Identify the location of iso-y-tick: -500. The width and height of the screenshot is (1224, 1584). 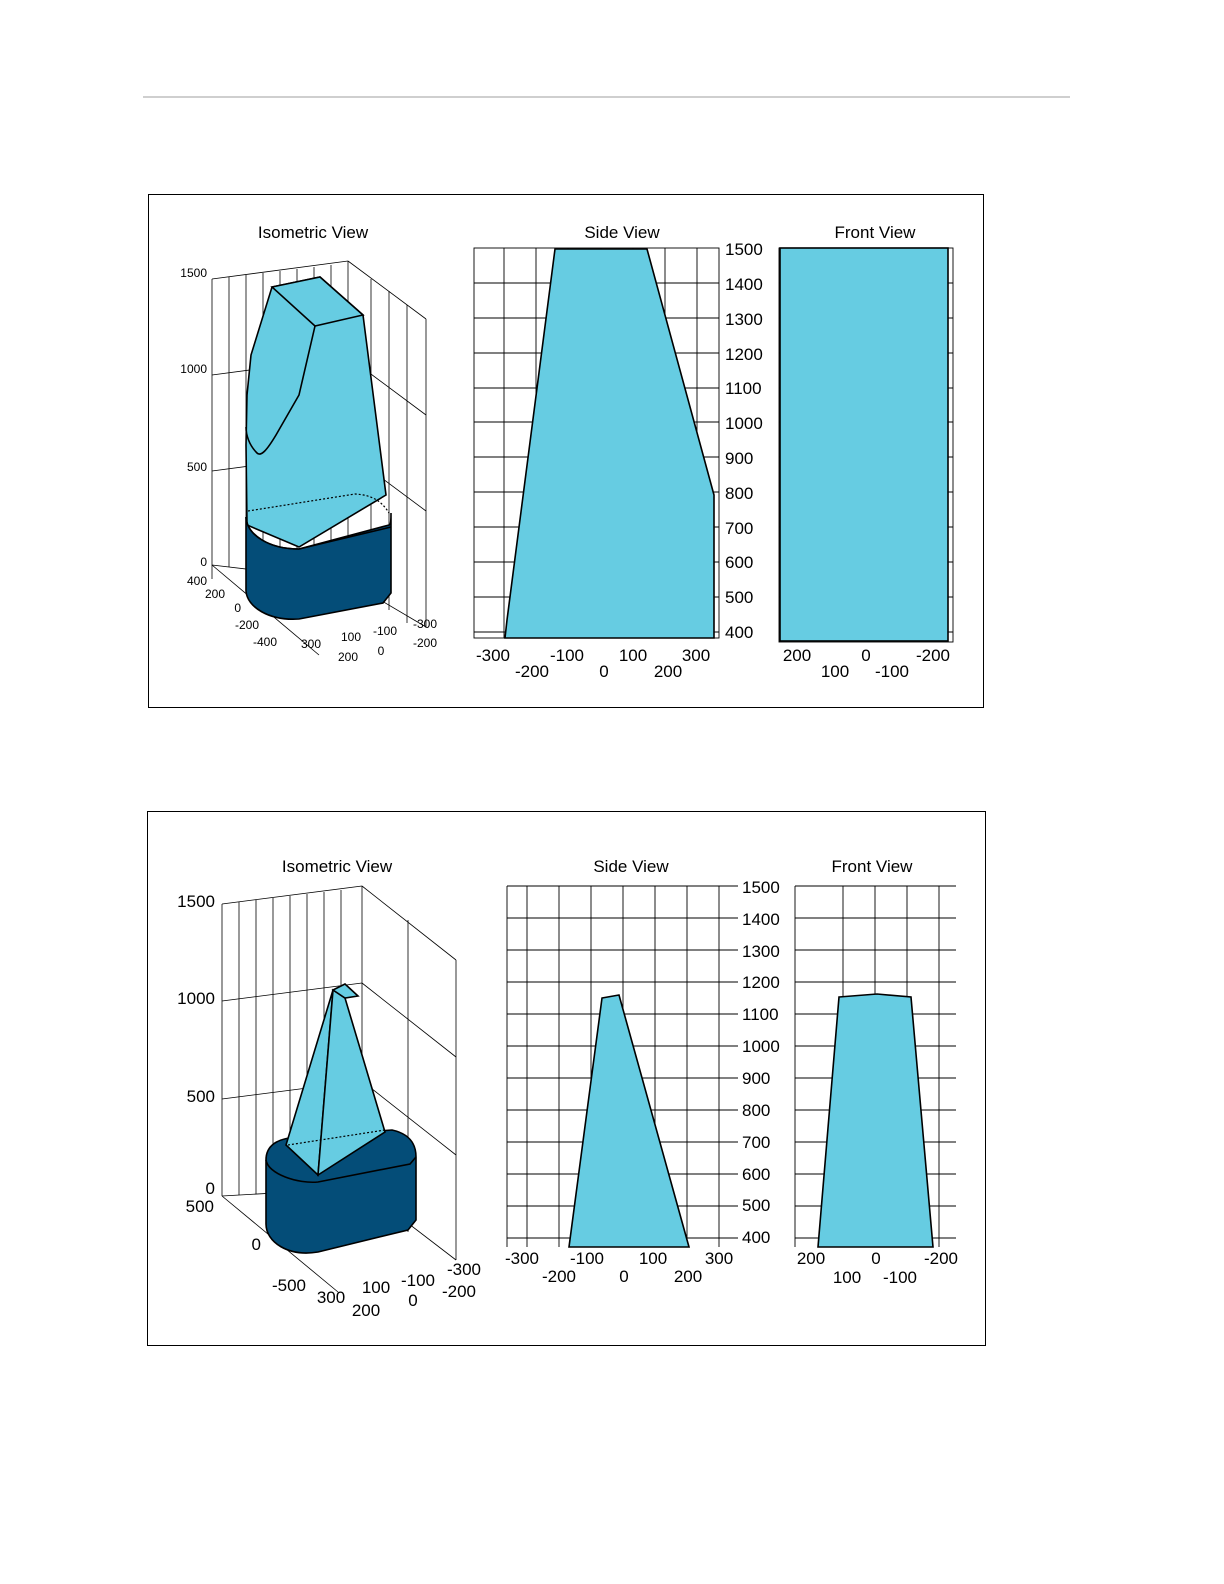
(289, 1285).